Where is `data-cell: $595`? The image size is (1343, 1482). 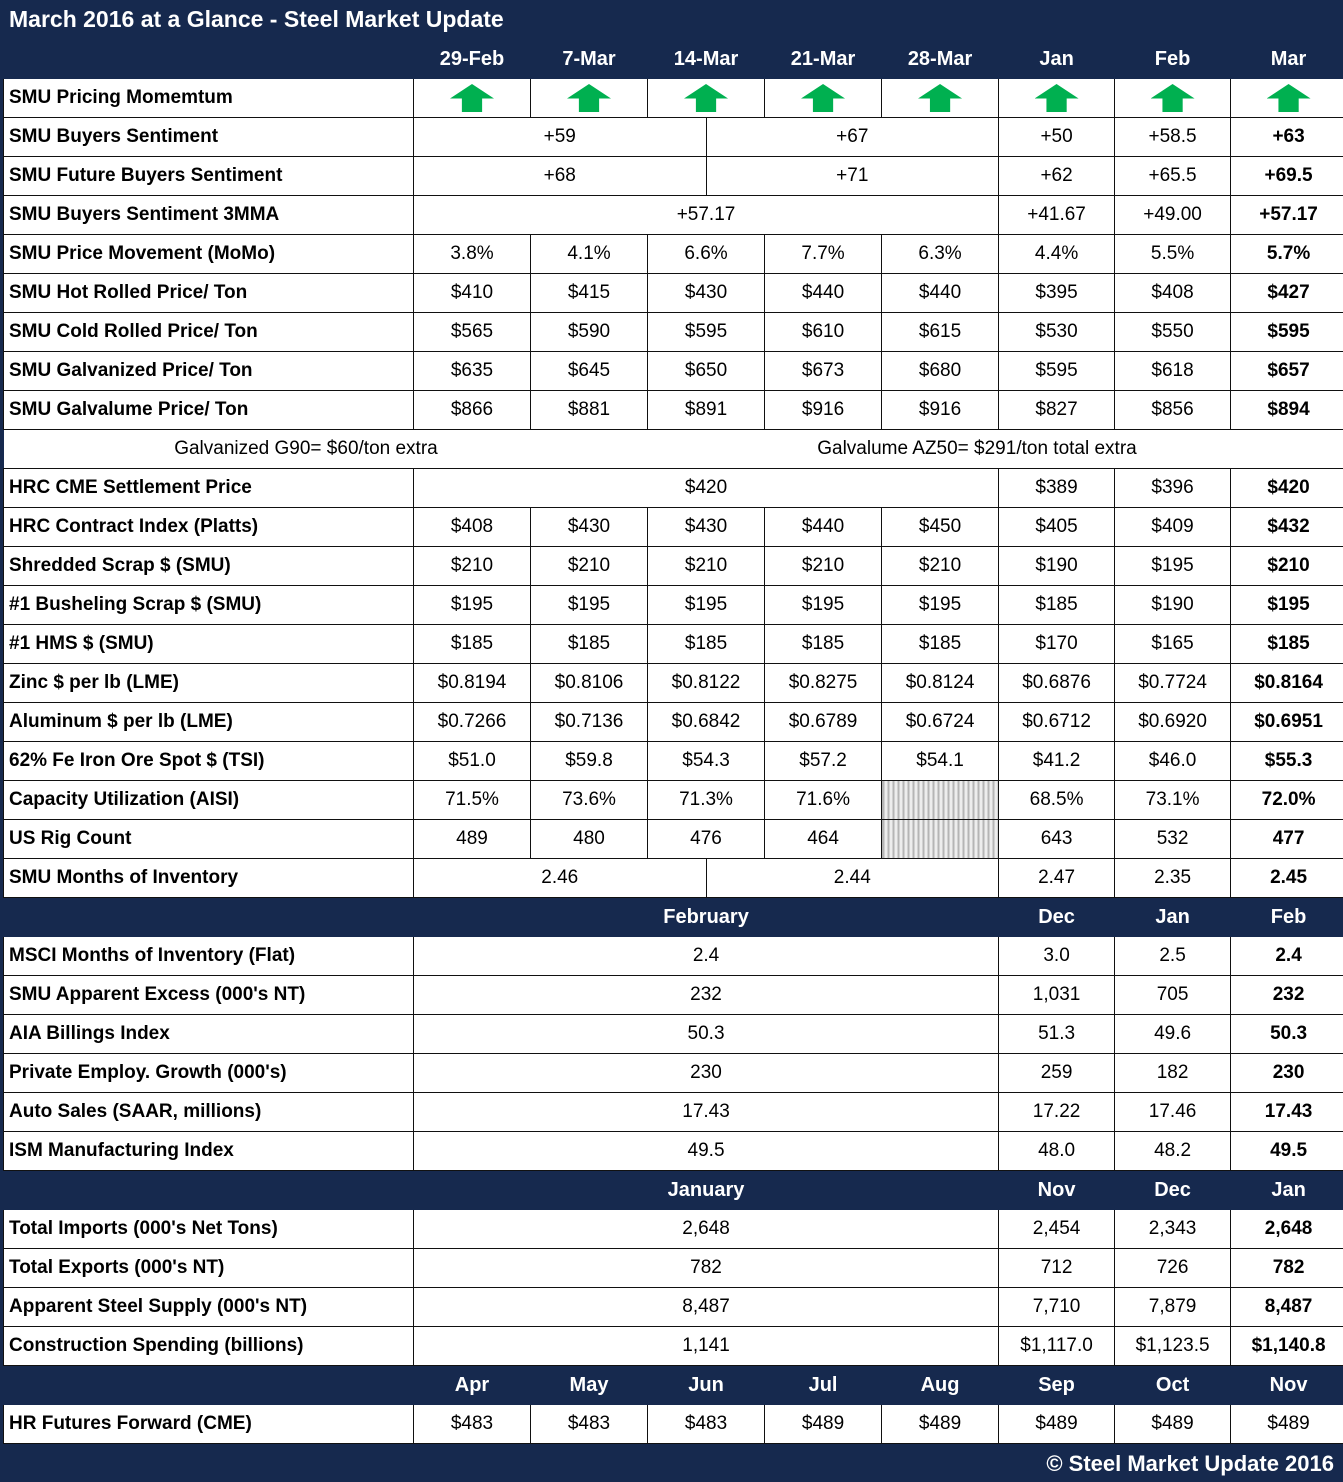 data-cell: $595 is located at coordinates (1057, 371).